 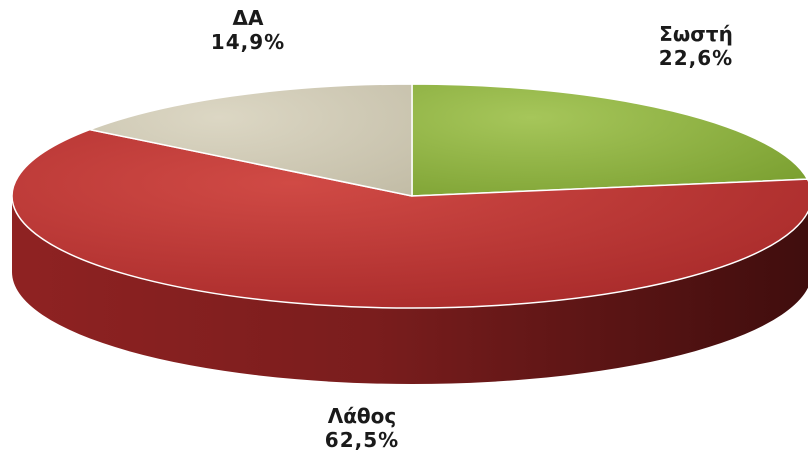 What do you see at coordinates (248, 18) in the screenshot?
I see `slice-label-text: ΔΑ` at bounding box center [248, 18].